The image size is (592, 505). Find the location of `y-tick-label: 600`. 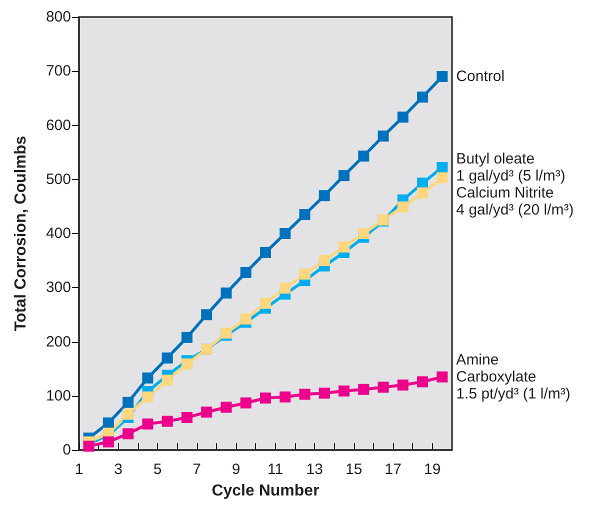

y-tick-label: 600 is located at coordinates (58, 125).